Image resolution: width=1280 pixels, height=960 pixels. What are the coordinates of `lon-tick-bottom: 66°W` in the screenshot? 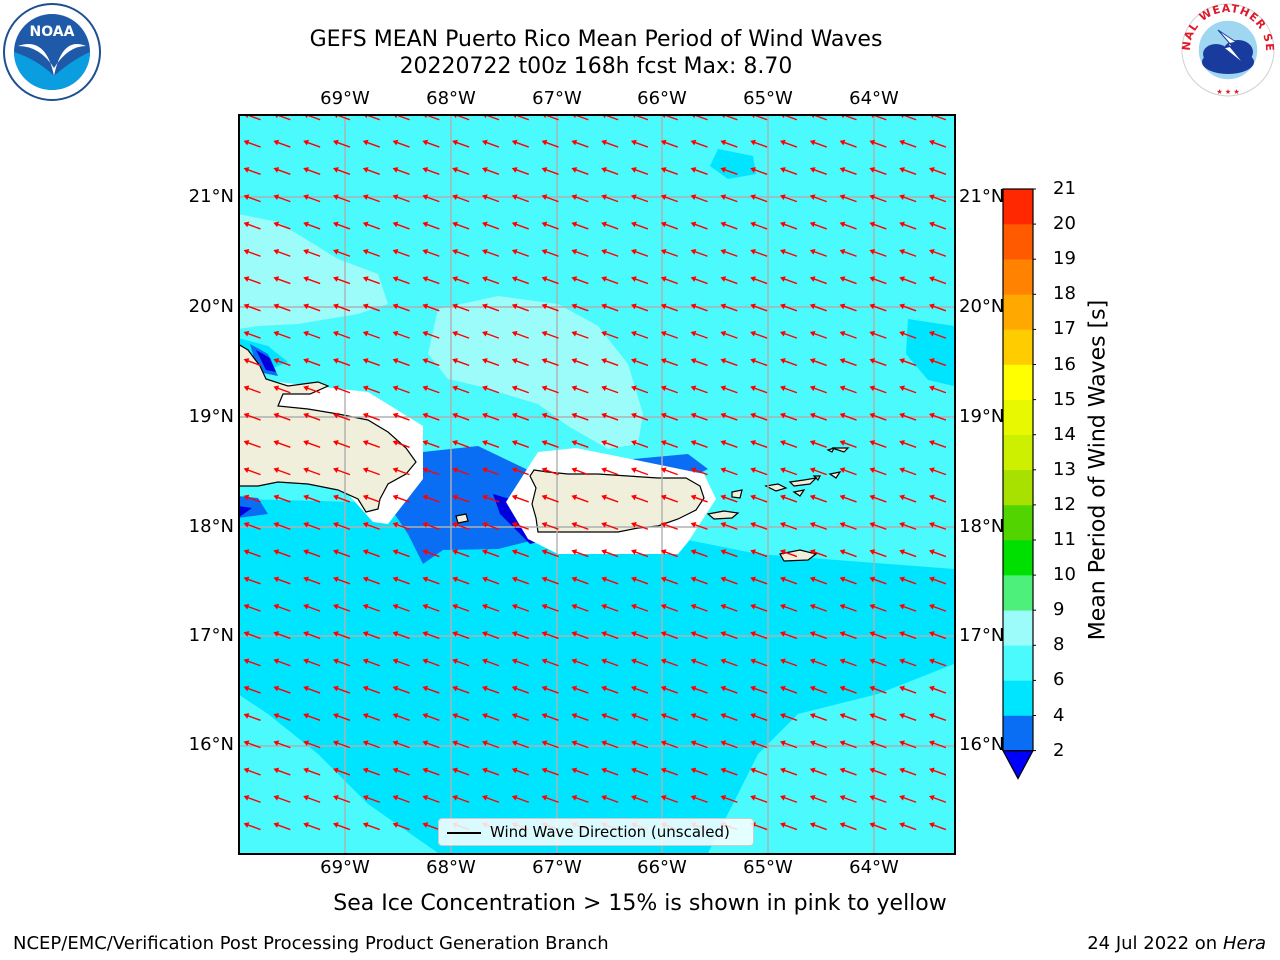 It's located at (662, 867).